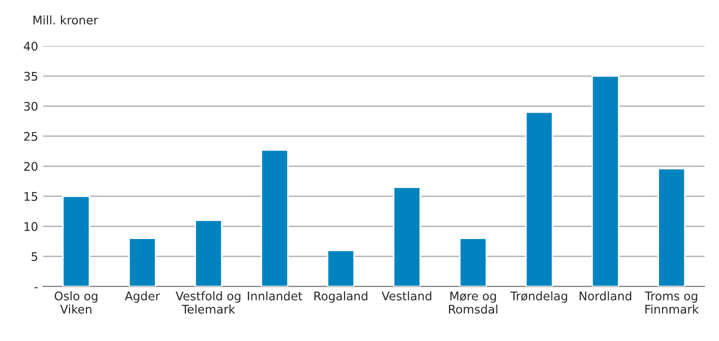 The height and width of the screenshot is (341, 719). What do you see at coordinates (142, 297) in the screenshot?
I see `x-tick-label: Agder` at bounding box center [142, 297].